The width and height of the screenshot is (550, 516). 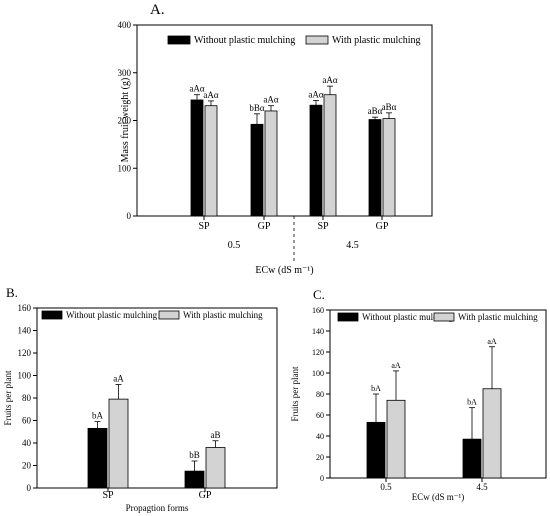 I want to click on bar-data-label: bB, so click(x=194, y=455).